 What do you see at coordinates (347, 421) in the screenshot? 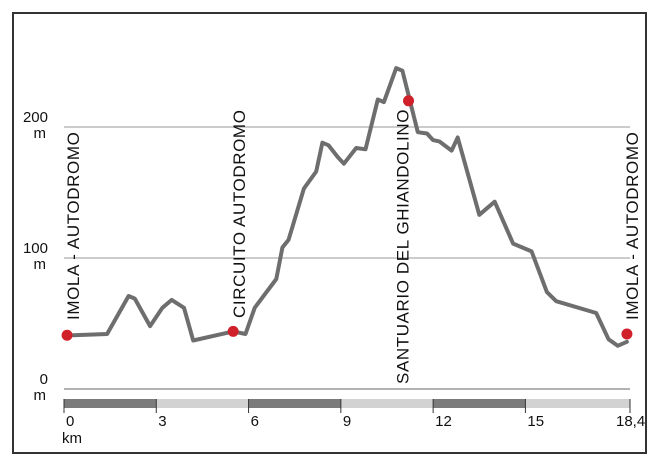
I see `x-tick-label: 9` at bounding box center [347, 421].